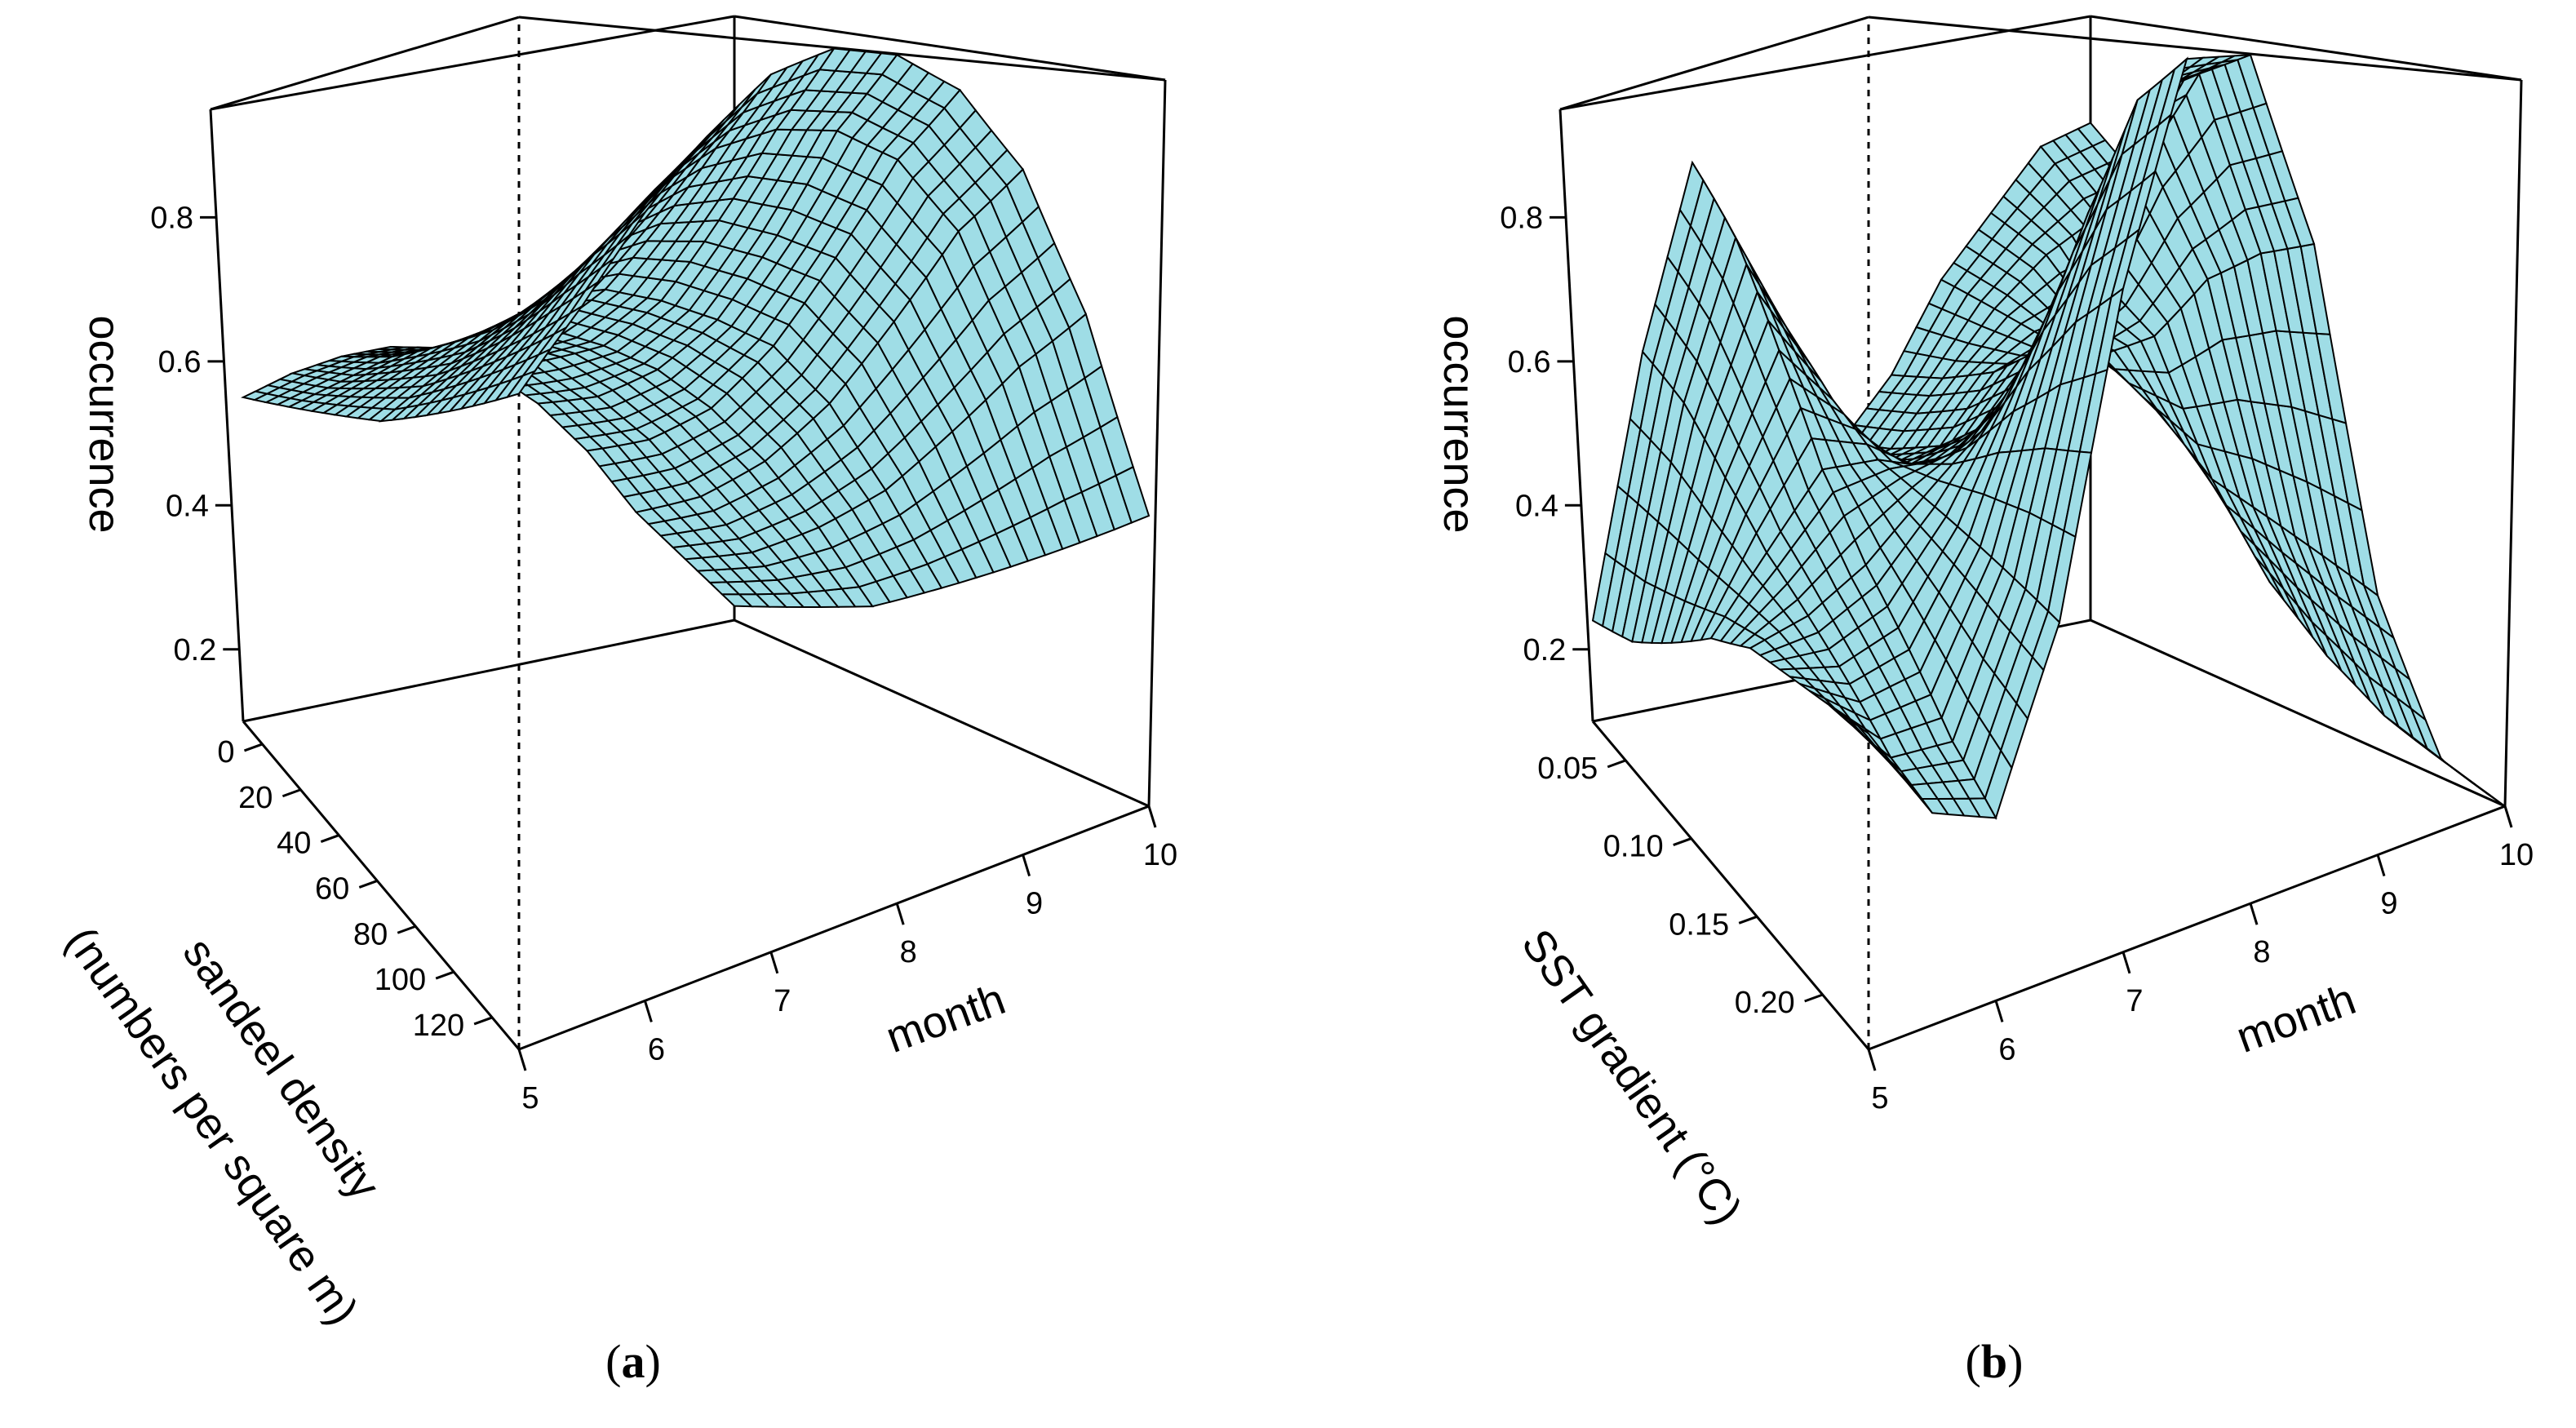  Describe the element at coordinates (281, 1068) in the screenshot. I see `y-axis-label: sandeel density` at that location.